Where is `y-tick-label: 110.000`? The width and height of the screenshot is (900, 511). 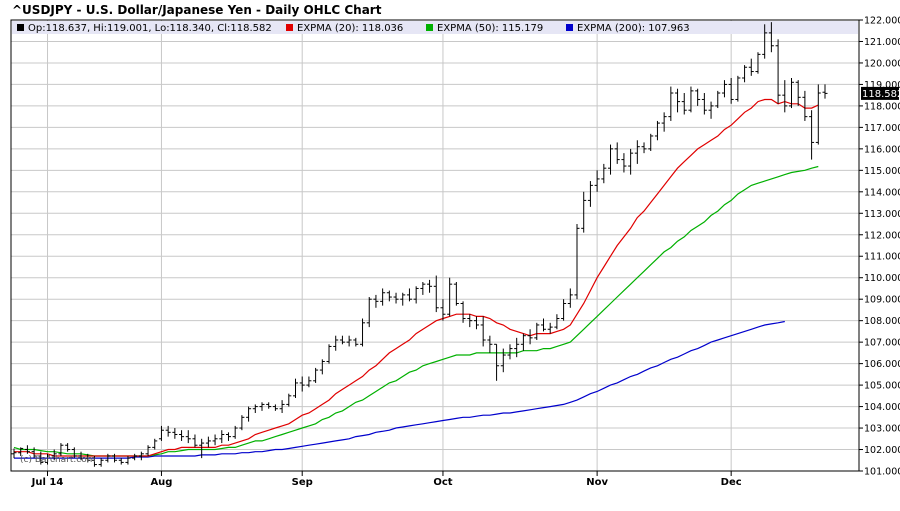 y-tick-label: 110.000 is located at coordinates (882, 278).